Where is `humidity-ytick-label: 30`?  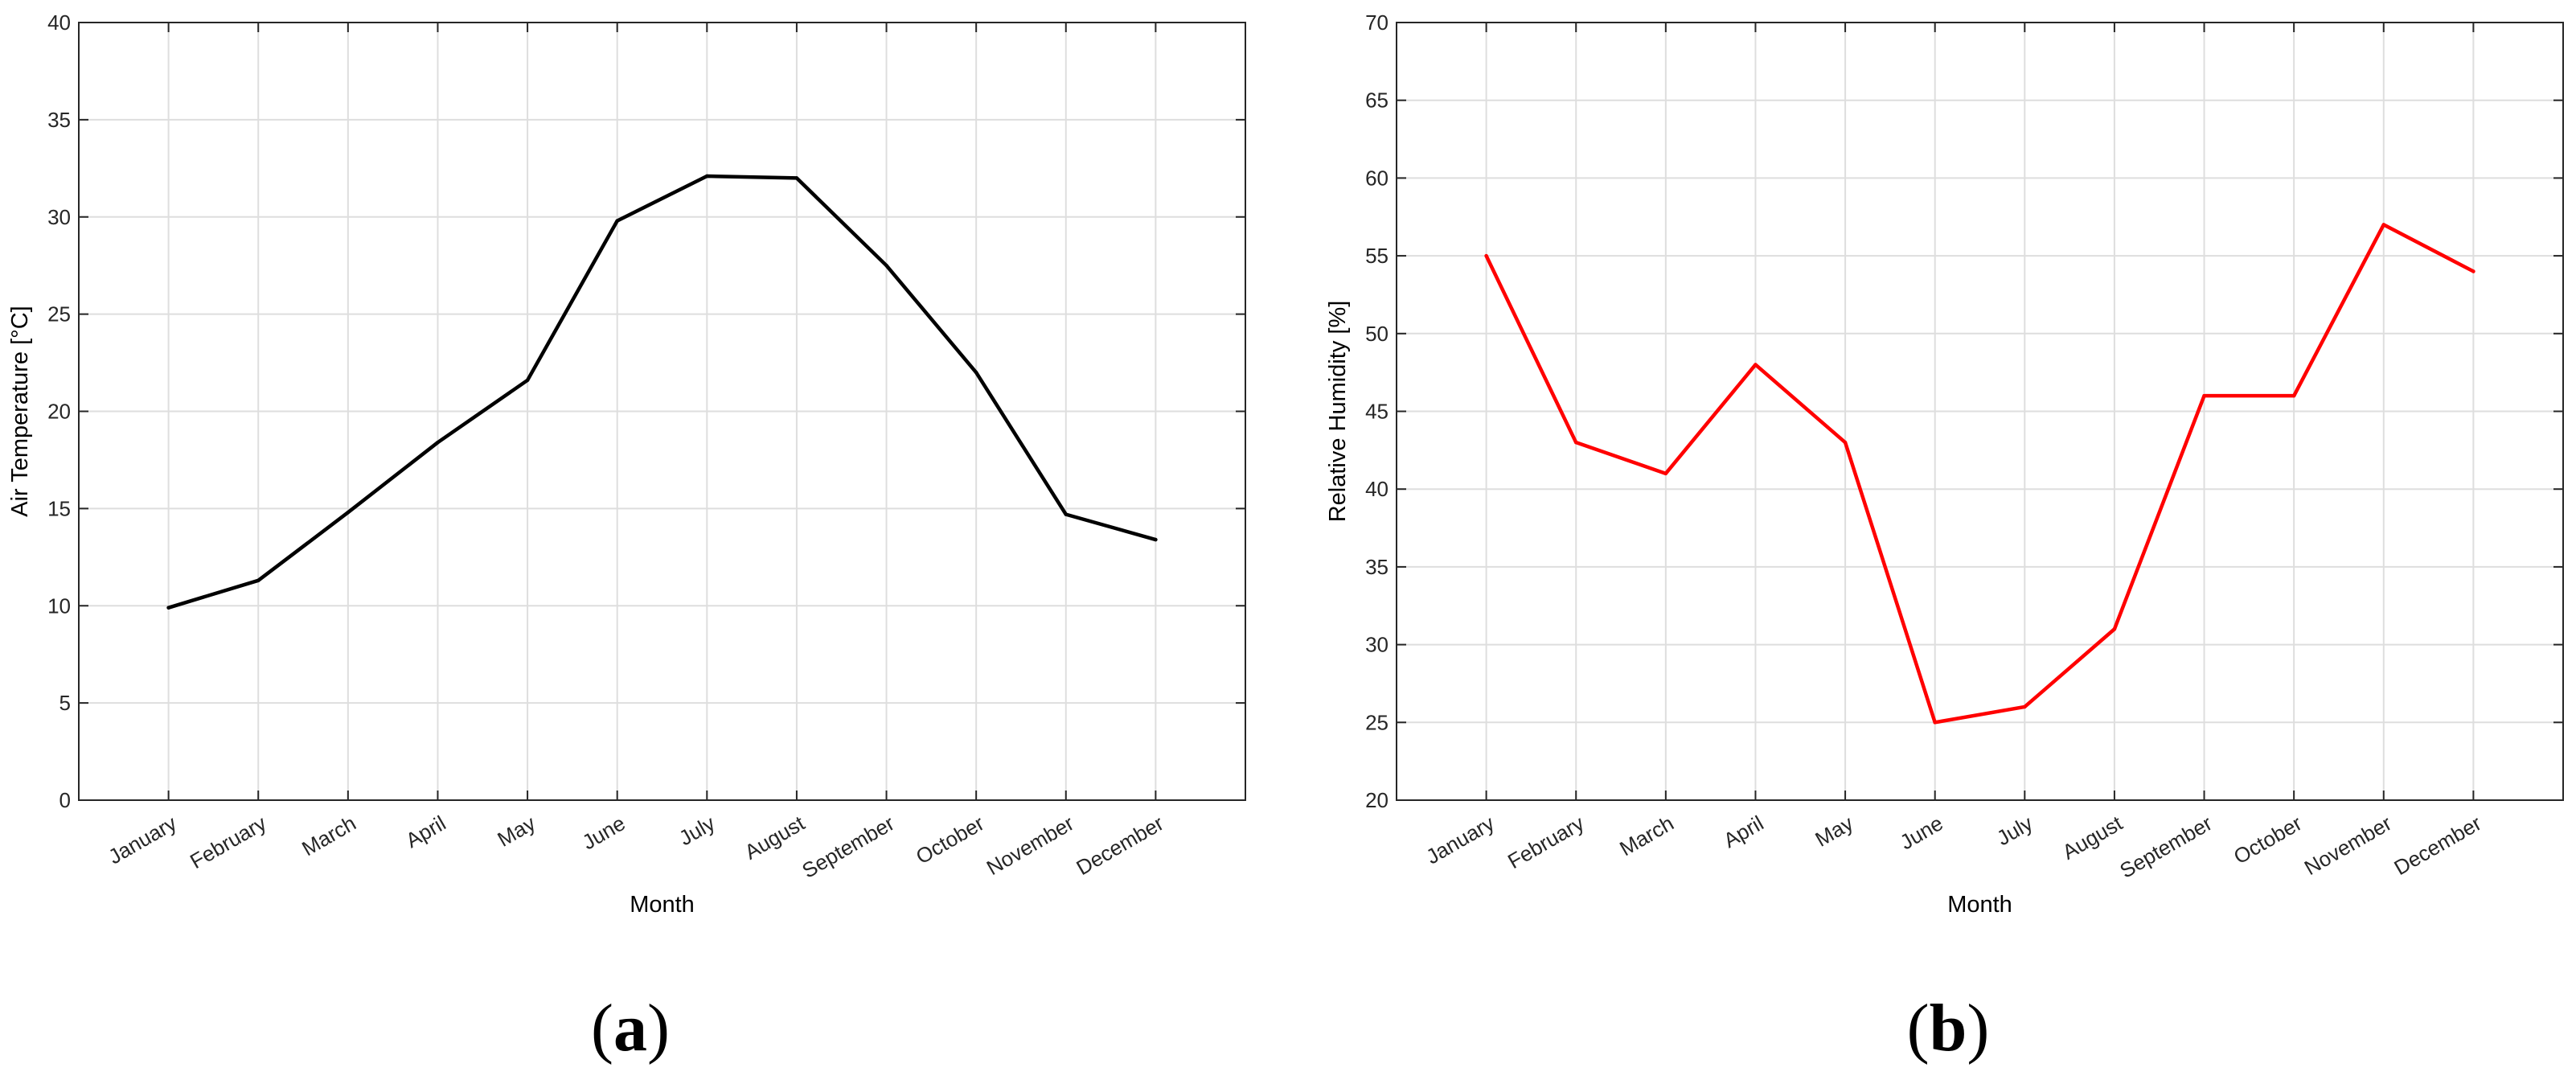
humidity-ytick-label: 30 is located at coordinates (1376, 645).